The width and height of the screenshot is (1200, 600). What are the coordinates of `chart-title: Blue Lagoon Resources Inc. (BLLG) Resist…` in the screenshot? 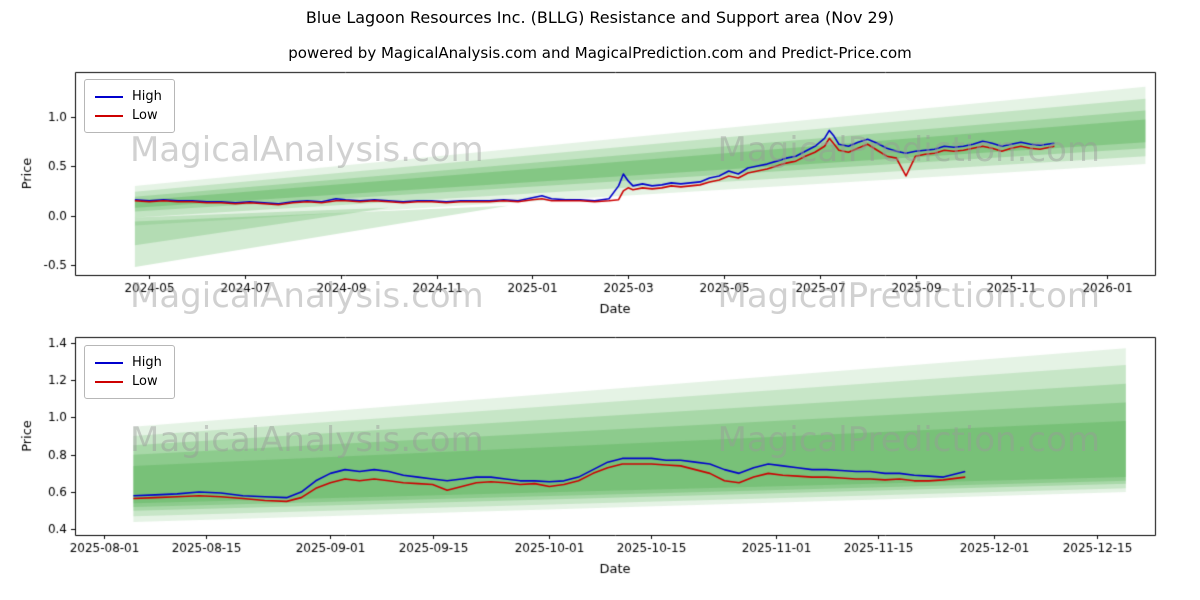 It's located at (600, 17).